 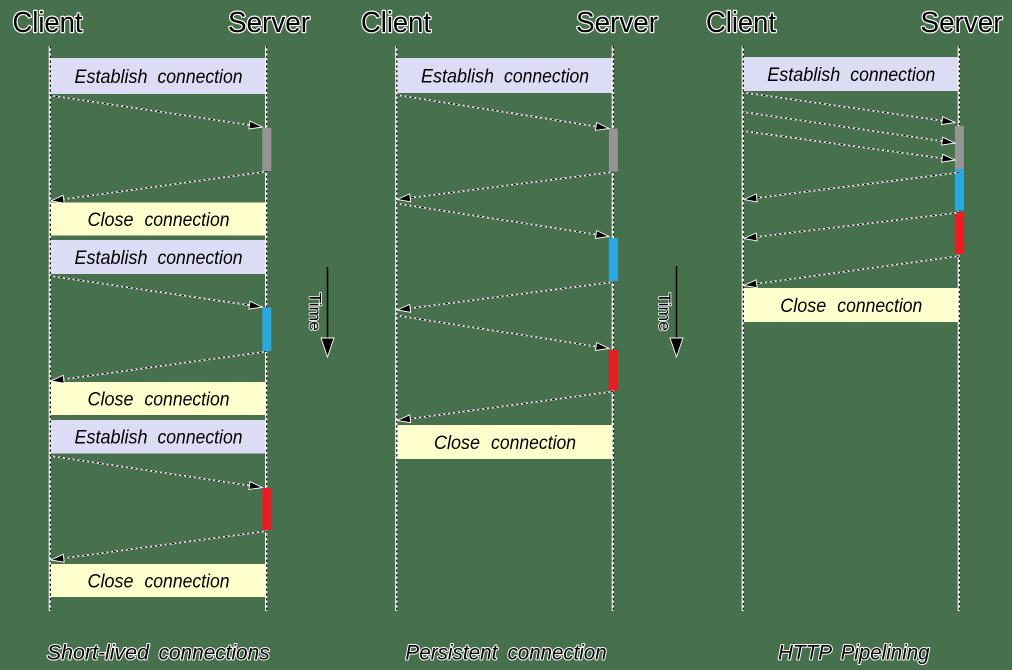 I want to click on svg-text: Short-lived, so click(x=98, y=653).